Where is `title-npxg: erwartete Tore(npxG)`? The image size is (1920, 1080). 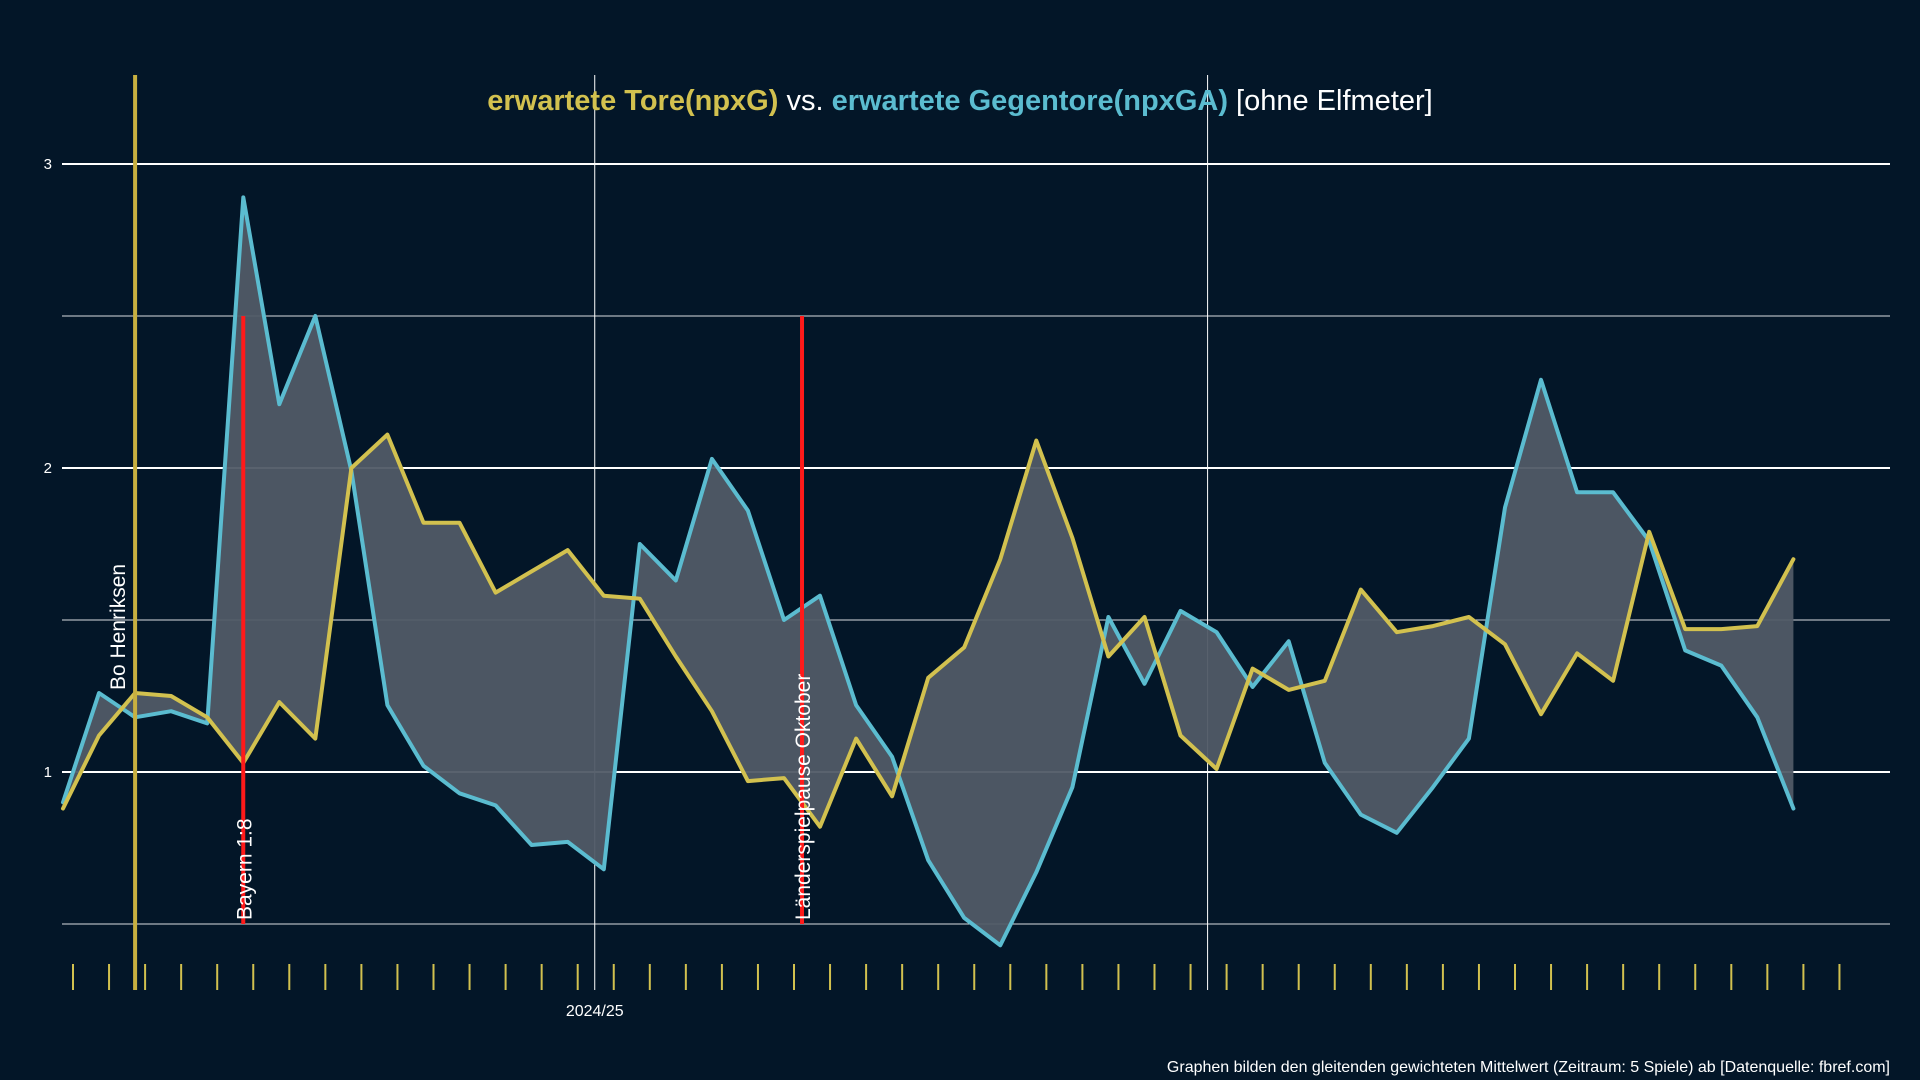 title-npxg: erwartete Tore(npxG) is located at coordinates (632, 101).